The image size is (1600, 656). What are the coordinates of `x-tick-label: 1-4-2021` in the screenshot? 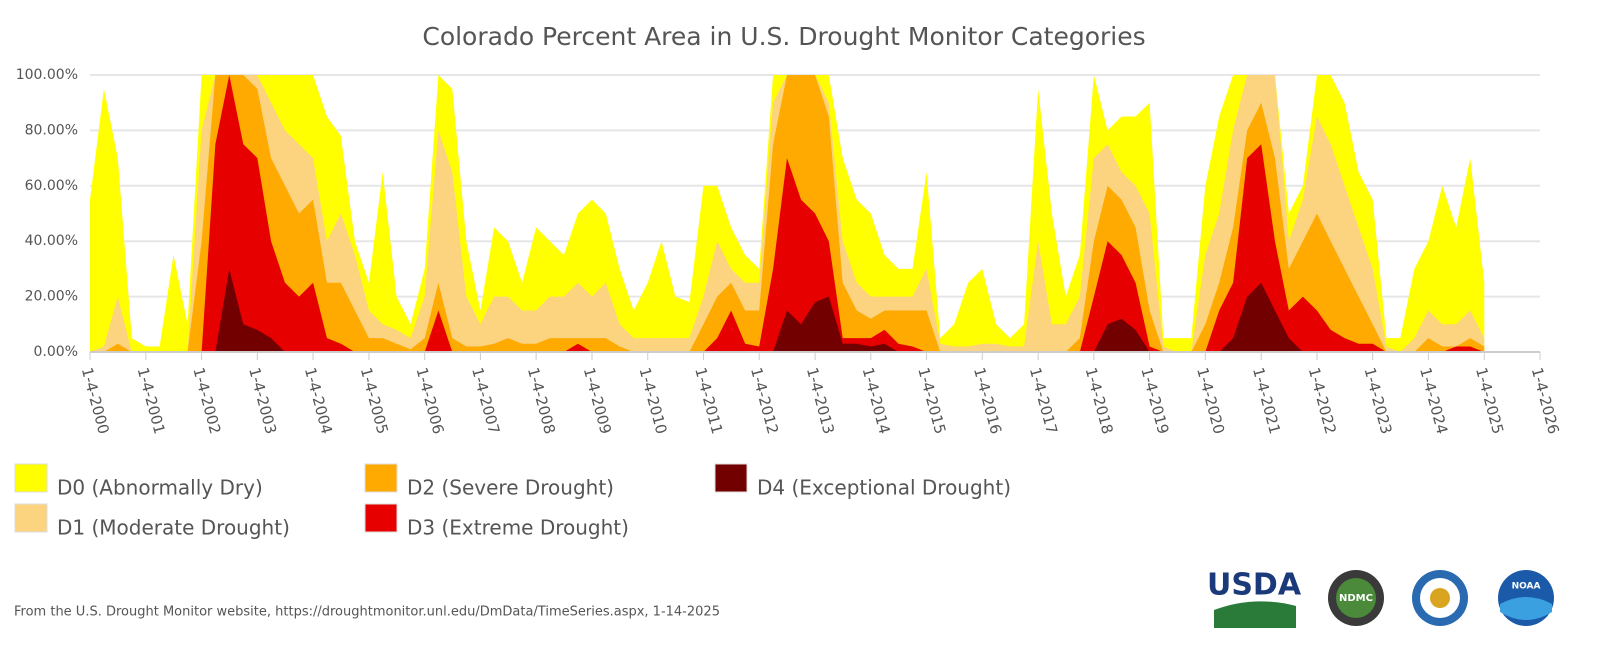 It's located at (1266, 401).